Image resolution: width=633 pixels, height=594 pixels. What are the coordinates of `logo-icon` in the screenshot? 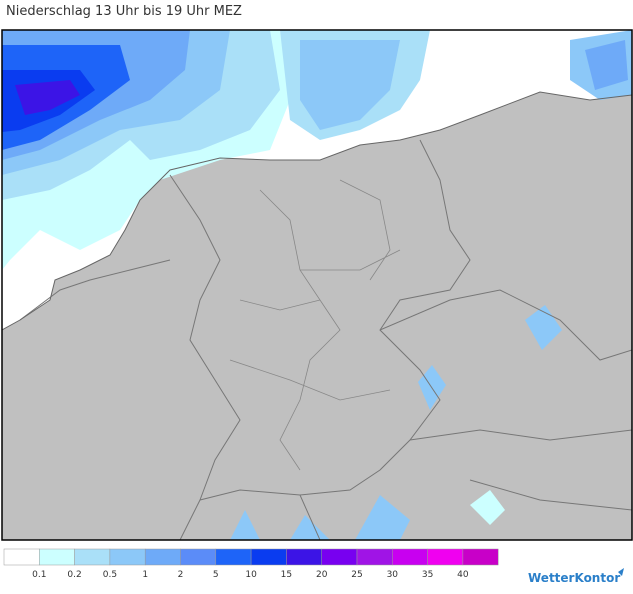 It's located at (621, 572).